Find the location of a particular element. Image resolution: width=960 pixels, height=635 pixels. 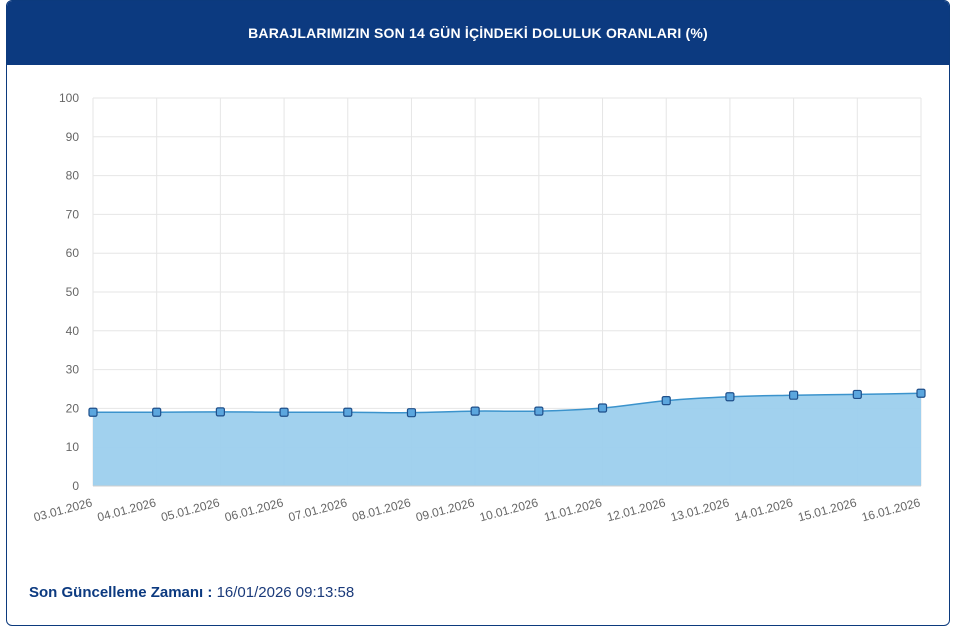

y-tick-label: 90 is located at coordinates (73, 137).